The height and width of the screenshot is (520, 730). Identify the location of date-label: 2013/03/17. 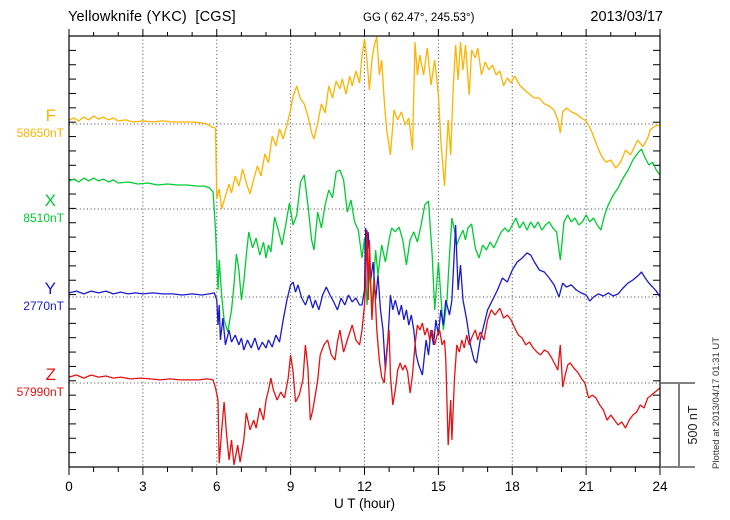
(626, 17).